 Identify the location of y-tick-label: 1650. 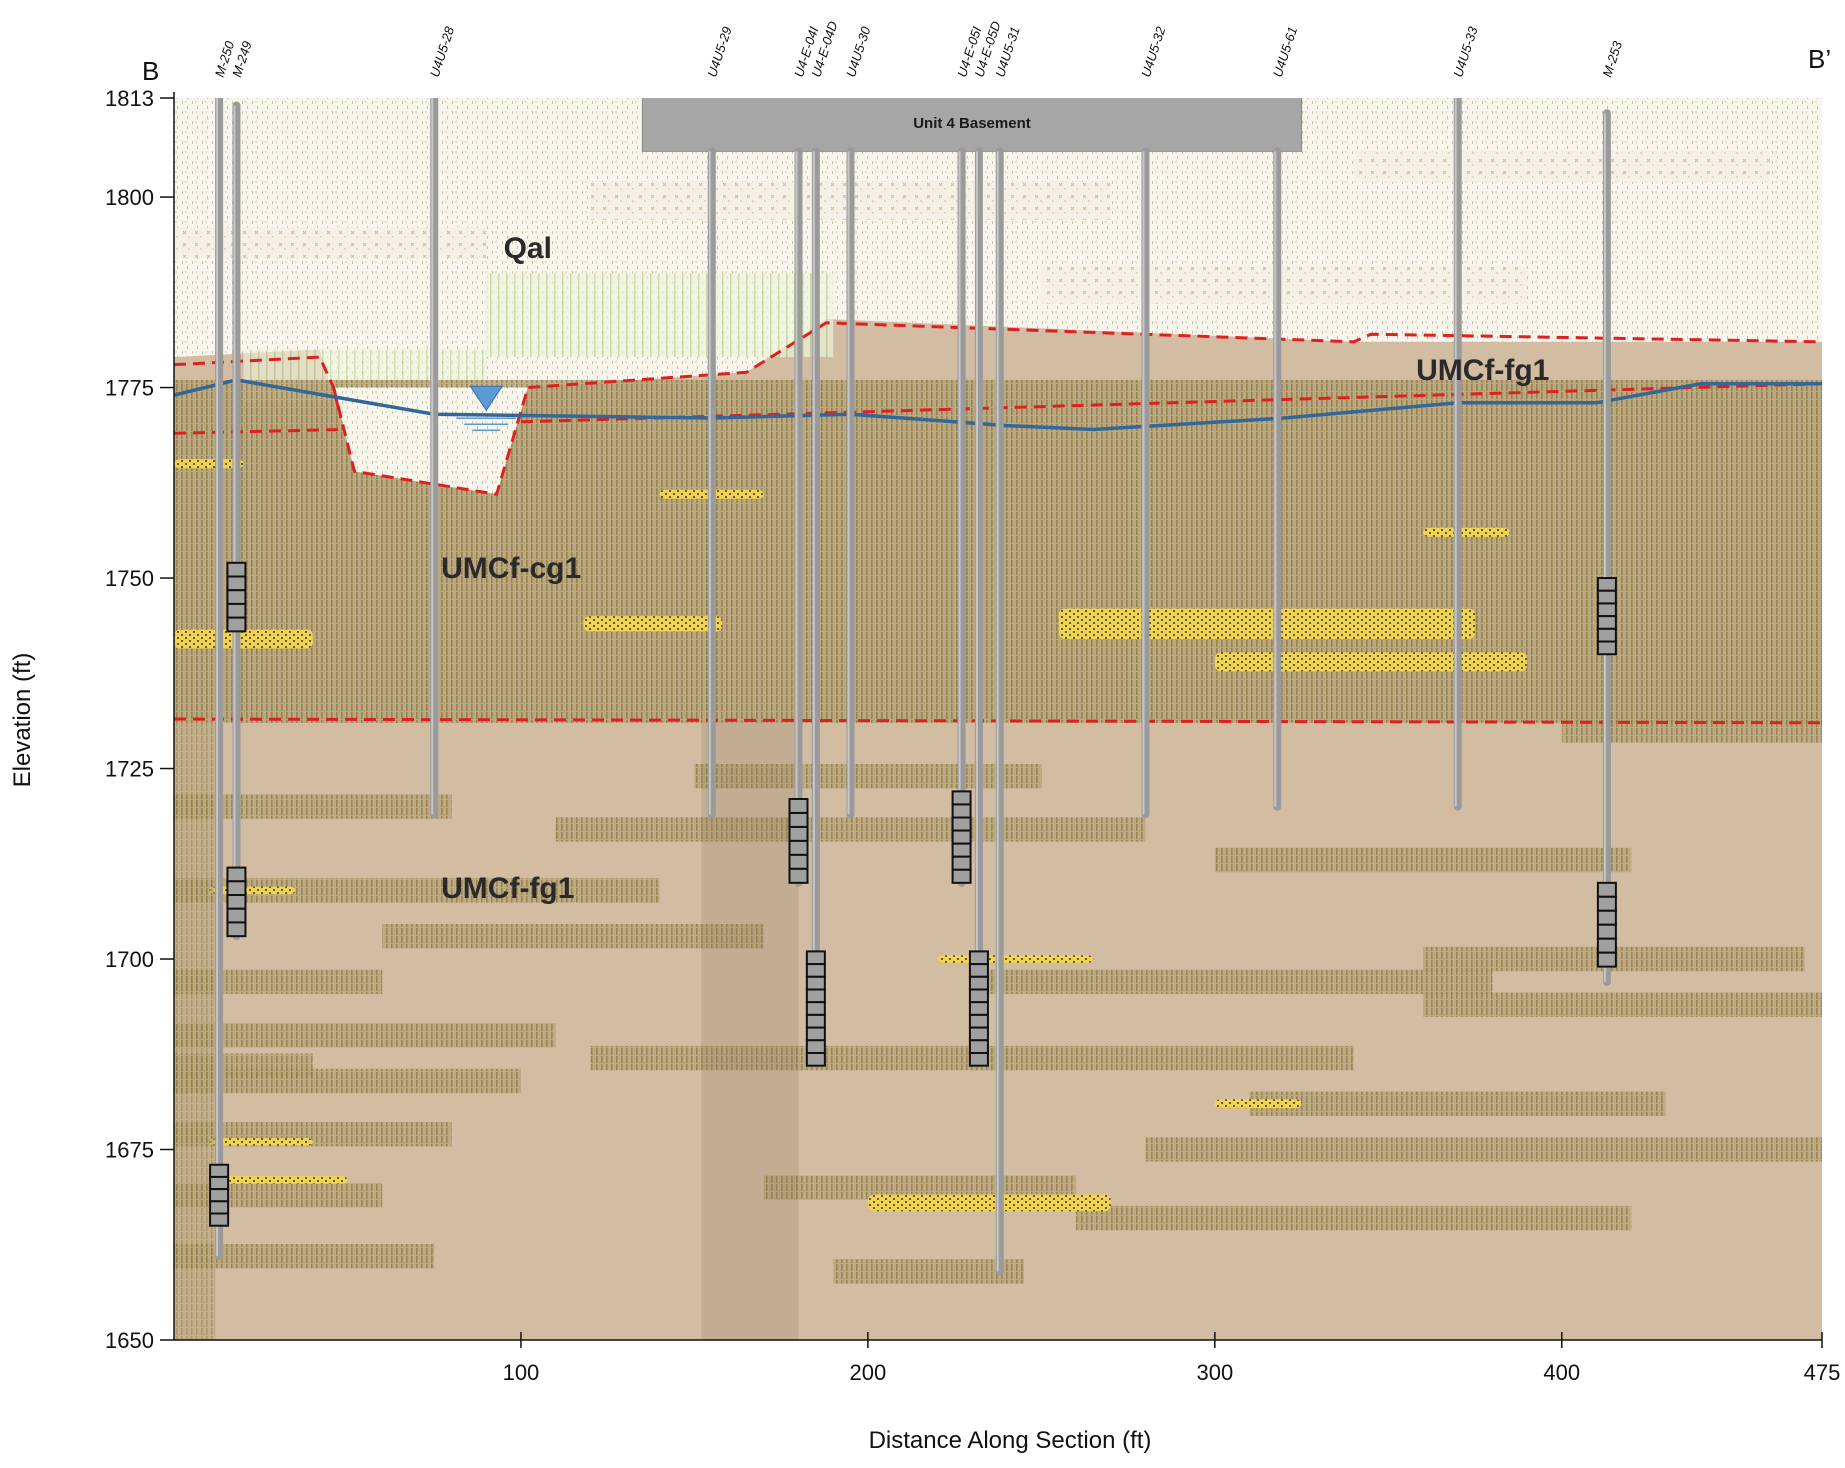
(129, 1340).